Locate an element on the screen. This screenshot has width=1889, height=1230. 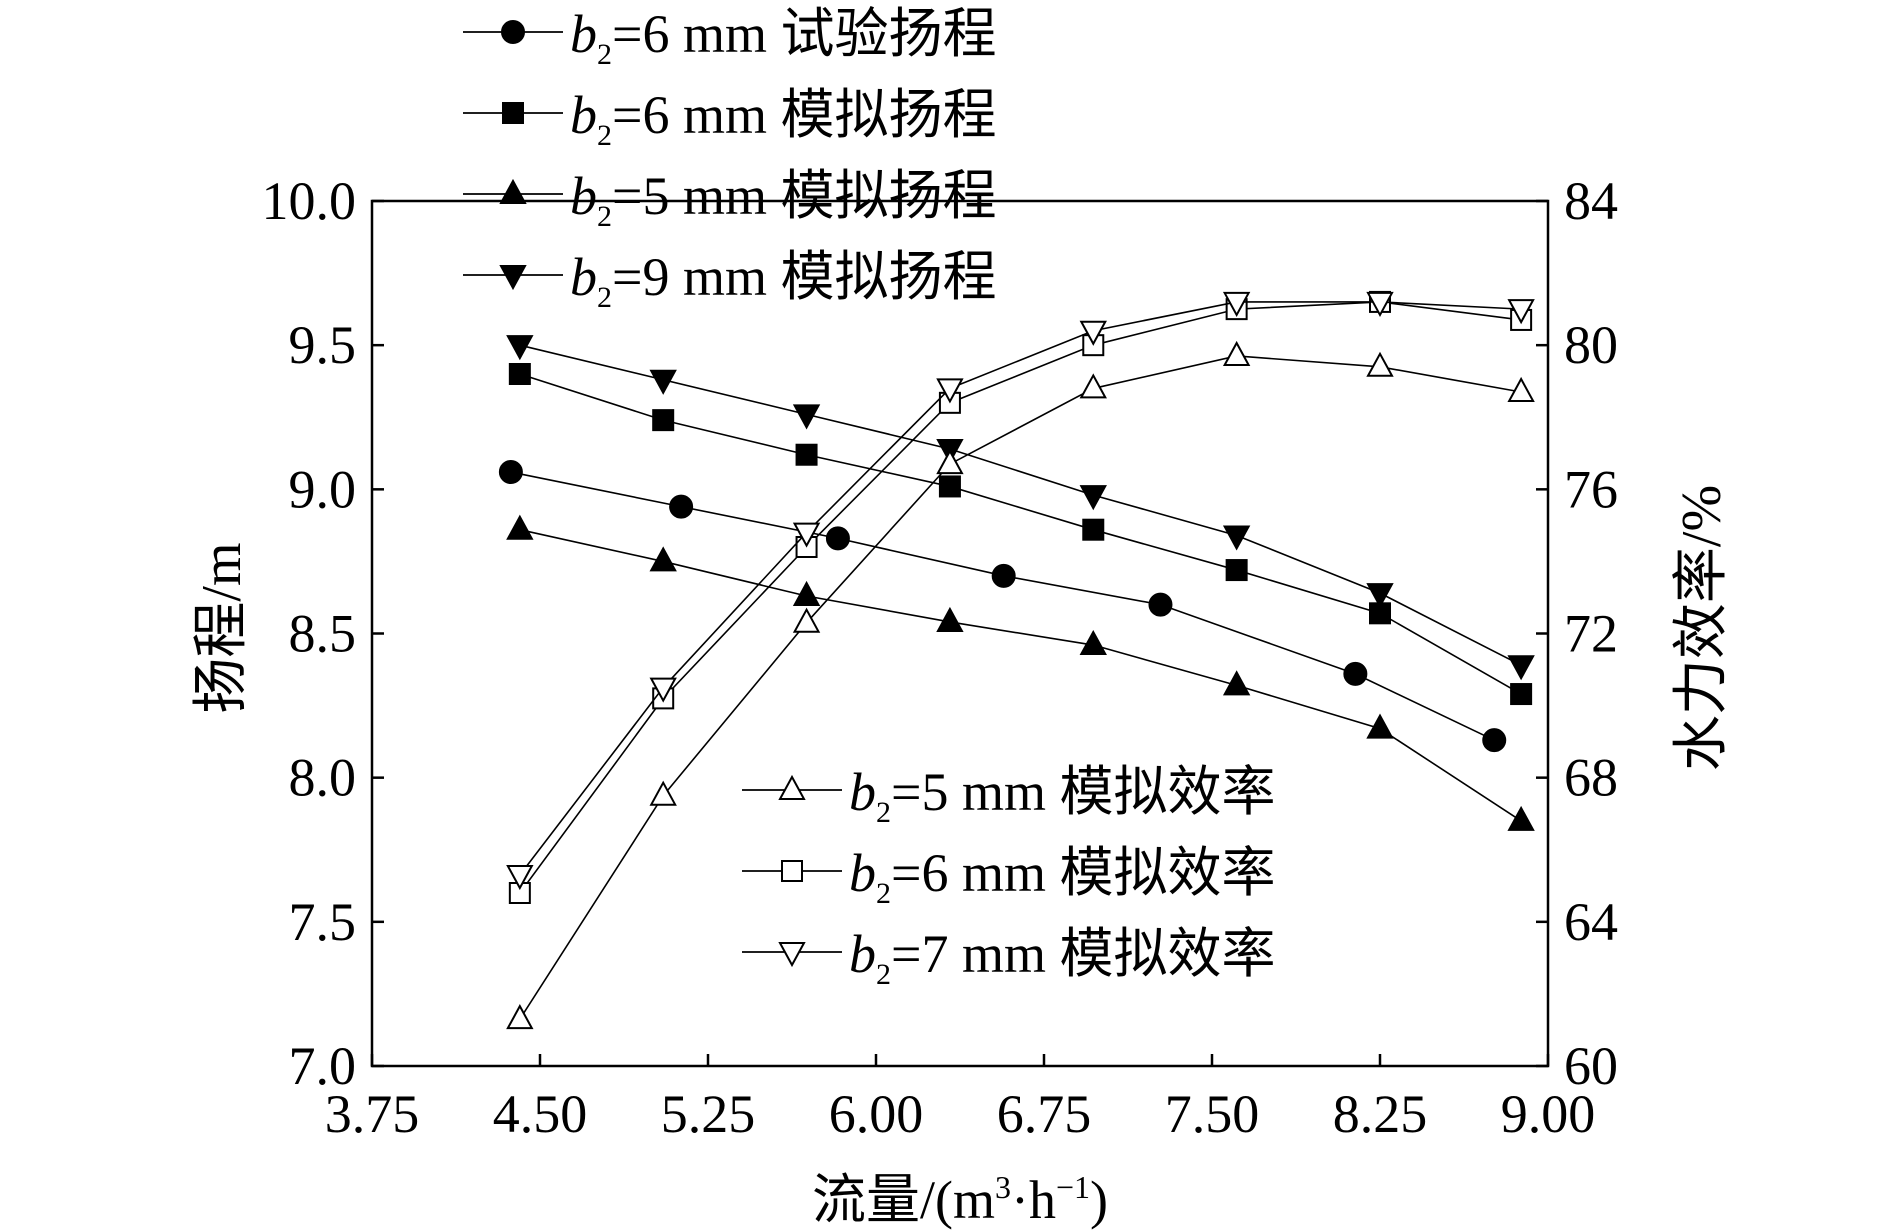
y2-tick-label: 68 is located at coordinates (1591, 778).